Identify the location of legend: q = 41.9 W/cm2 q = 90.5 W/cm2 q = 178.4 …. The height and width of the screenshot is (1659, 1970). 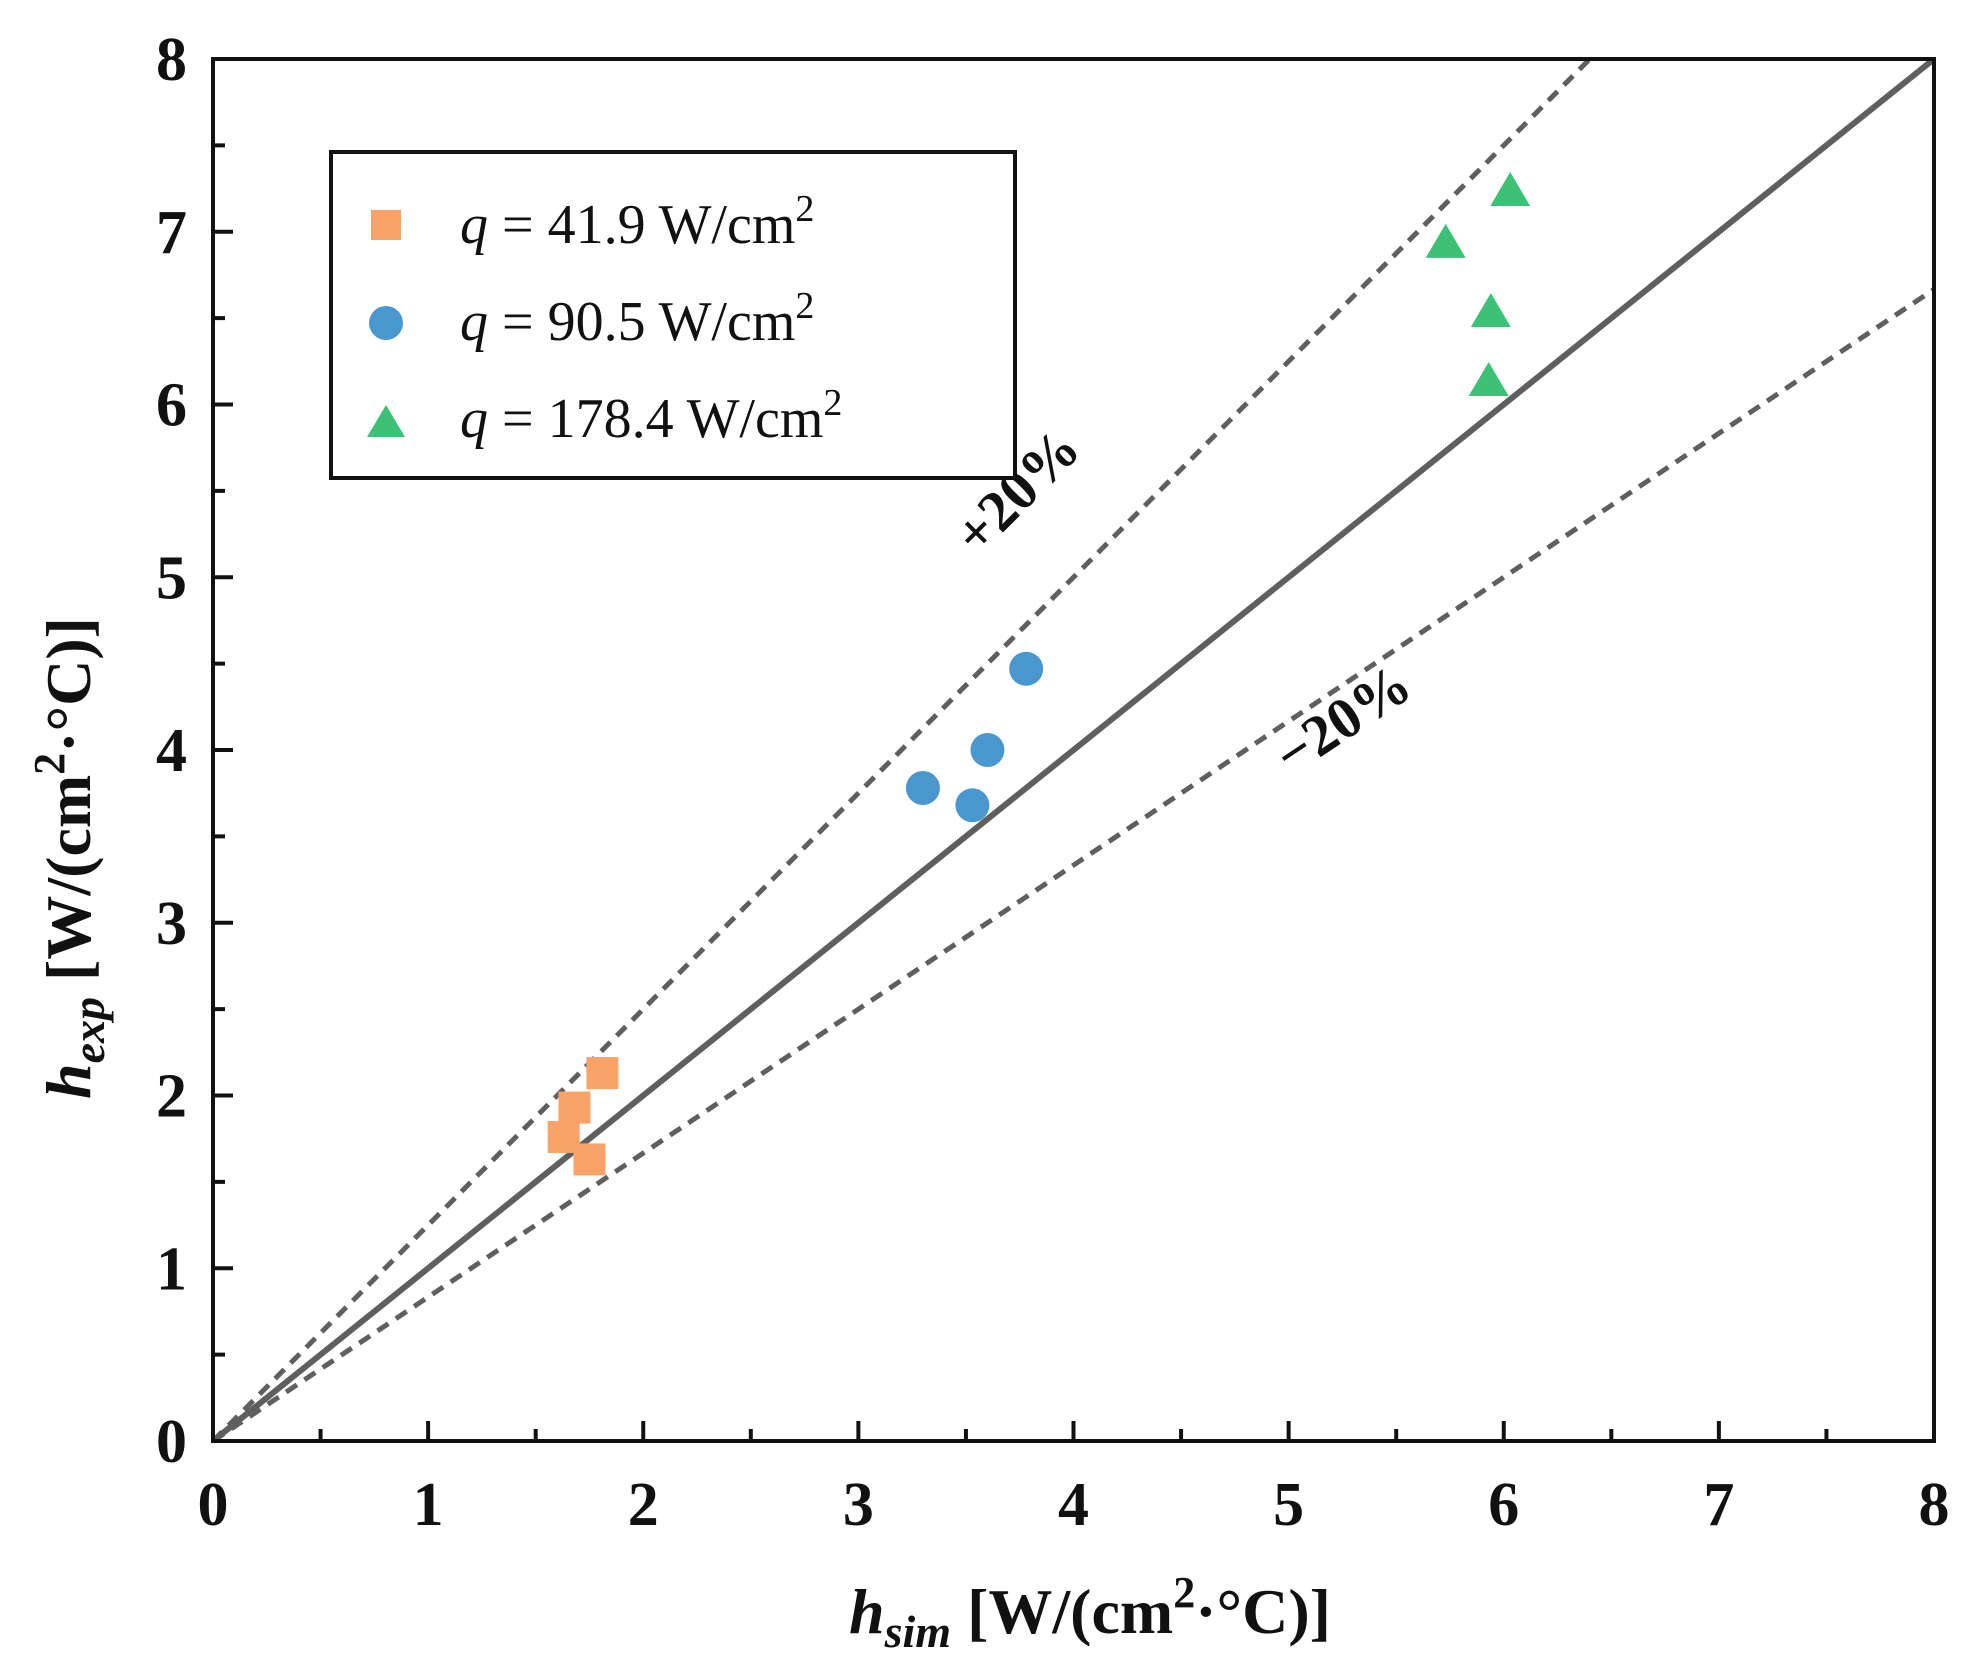
(673, 315).